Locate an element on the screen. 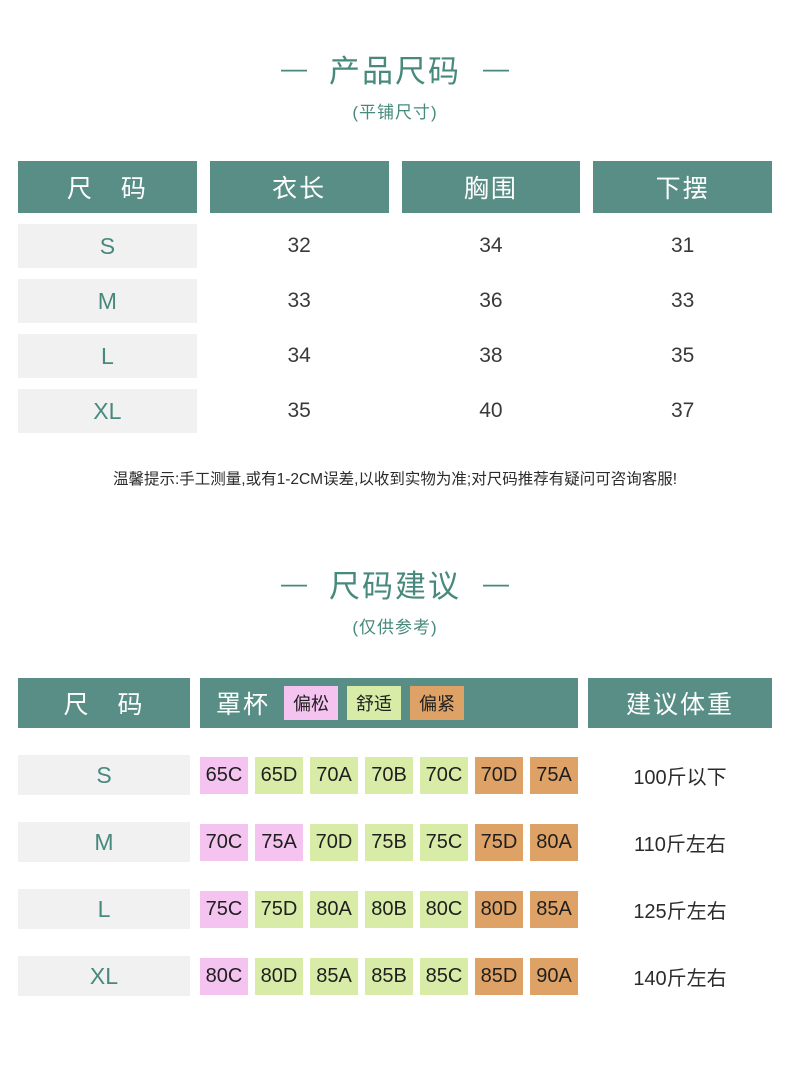 Image resolution: width=790 pixels, height=1065 pixels. fit-legend: 偏松 舒适 偏紧 is located at coordinates (374, 703).